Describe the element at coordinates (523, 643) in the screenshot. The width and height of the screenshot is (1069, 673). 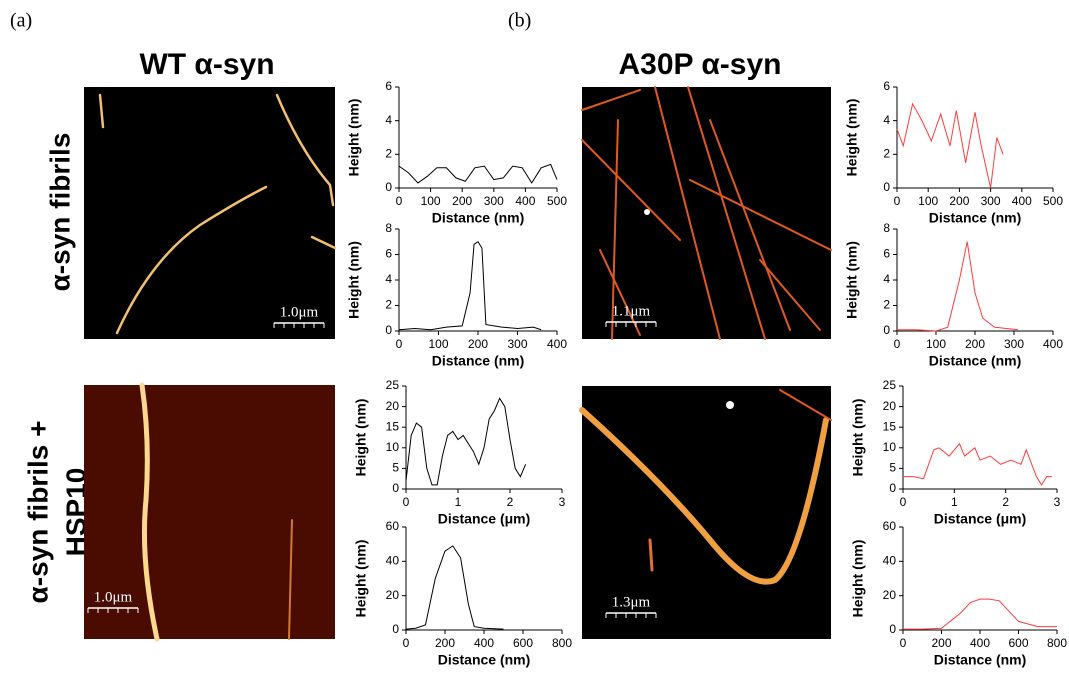
I see `x-tick-label: 600` at that location.